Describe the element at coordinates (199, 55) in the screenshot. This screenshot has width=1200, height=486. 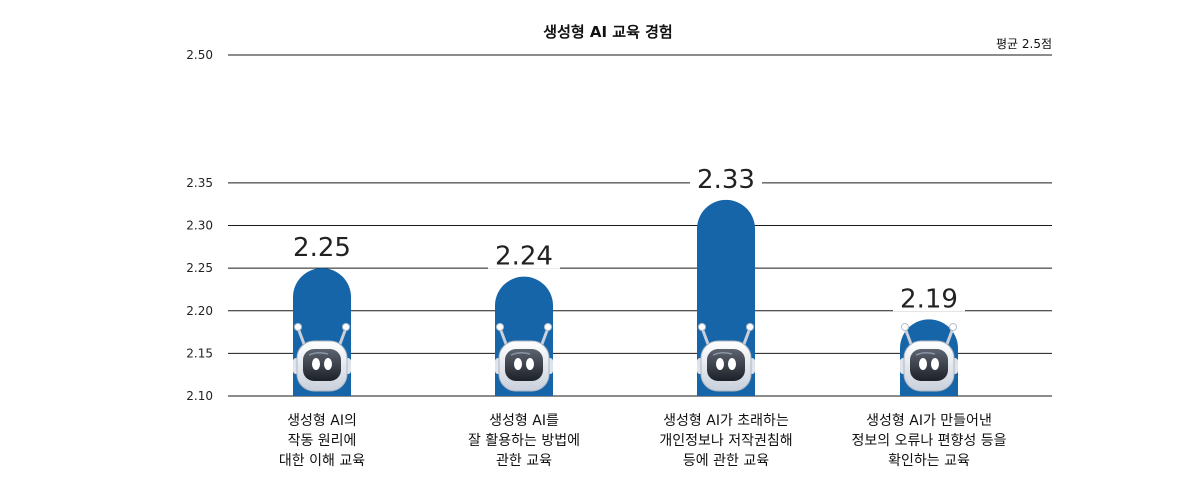
I see `y-tick-label: 2.50` at that location.